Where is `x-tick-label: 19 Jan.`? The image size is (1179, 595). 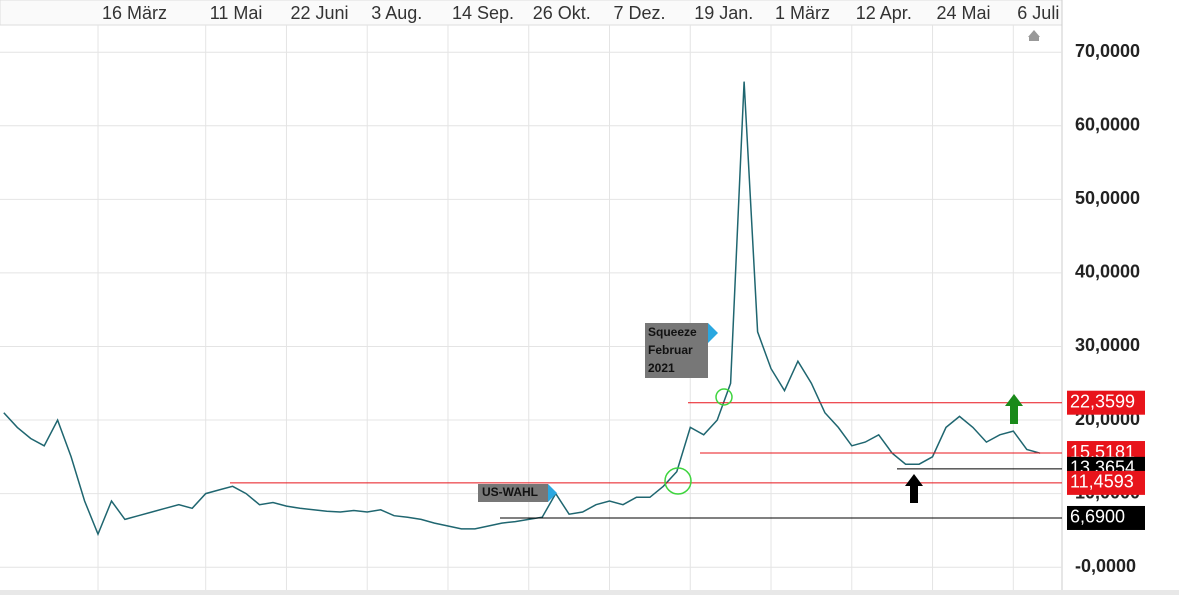
x-tick-label: 19 Jan. is located at coordinates (723, 13).